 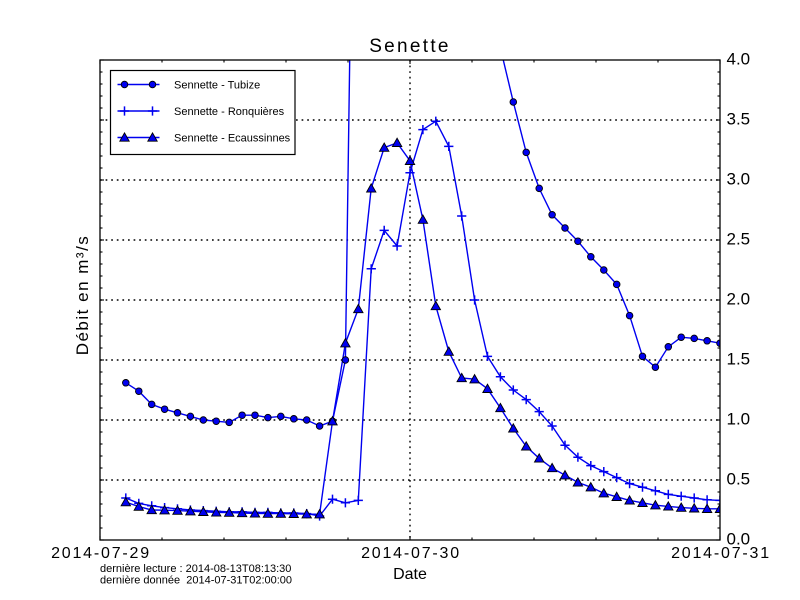 I want to click on svg-text: Débit en m³/s, so click(x=82, y=295).